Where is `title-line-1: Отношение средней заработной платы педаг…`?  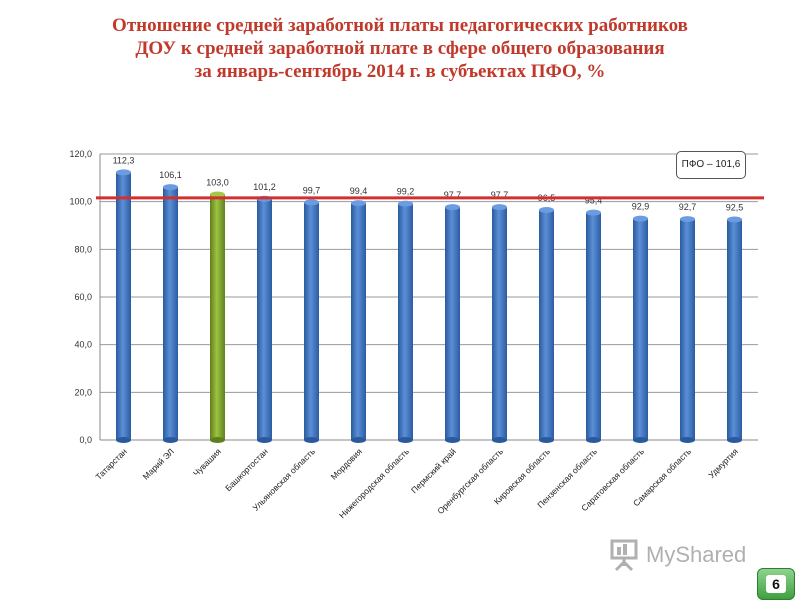 title-line-1: Отношение средней заработной платы педаг… is located at coordinates (400, 25).